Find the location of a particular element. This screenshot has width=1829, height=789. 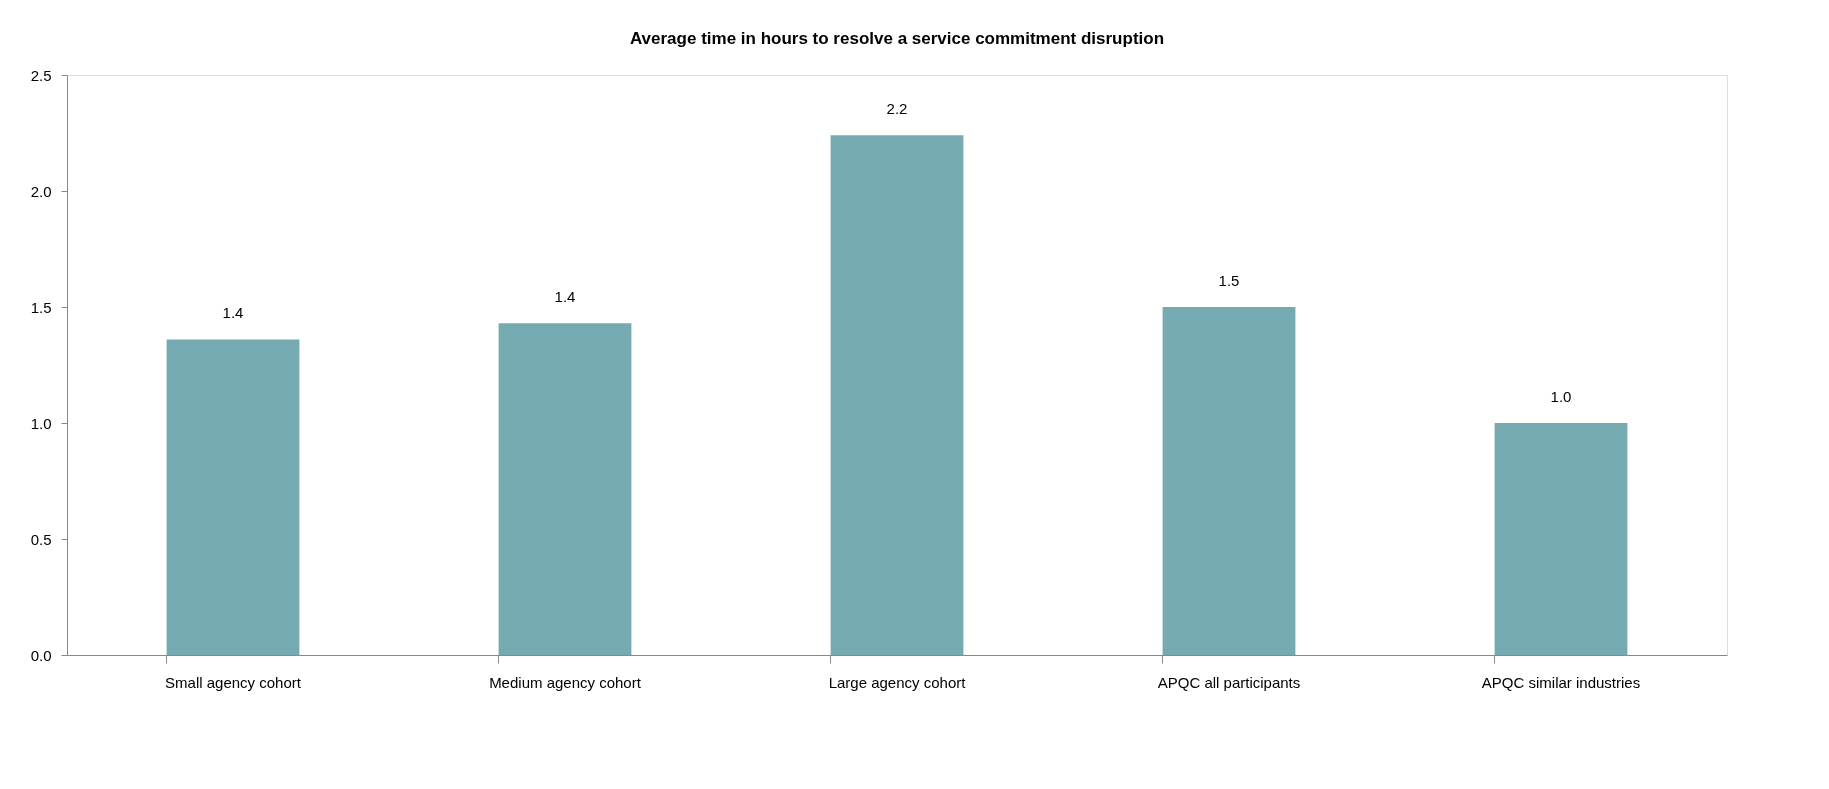

x-tick-label: APQC similar industries is located at coordinates (1561, 682).